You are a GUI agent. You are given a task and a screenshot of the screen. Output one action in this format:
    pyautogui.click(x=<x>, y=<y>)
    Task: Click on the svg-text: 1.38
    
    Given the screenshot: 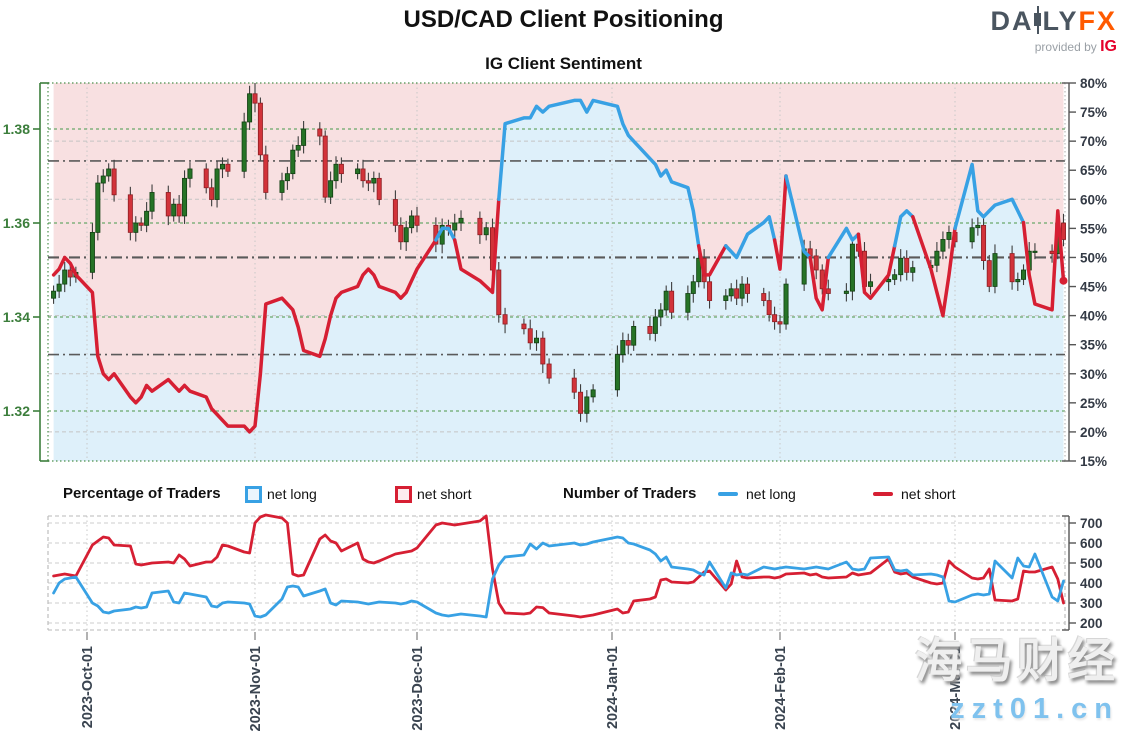 What is the action you would take?
    pyautogui.click(x=16, y=129)
    